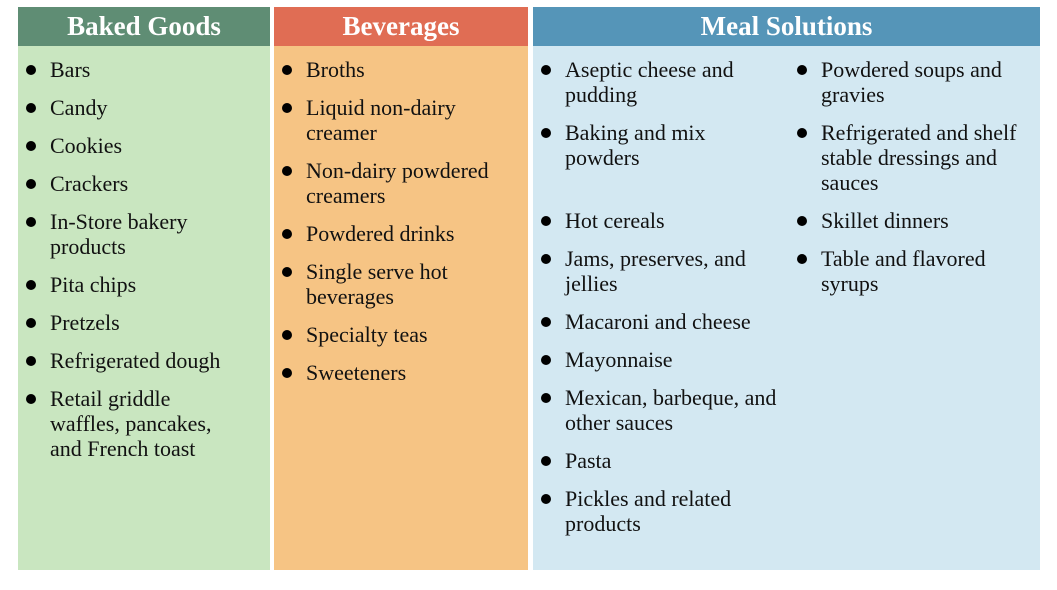 The image size is (1057, 590). What do you see at coordinates (912, 271) in the screenshot?
I see `list-item: Table and flavored syrups` at bounding box center [912, 271].